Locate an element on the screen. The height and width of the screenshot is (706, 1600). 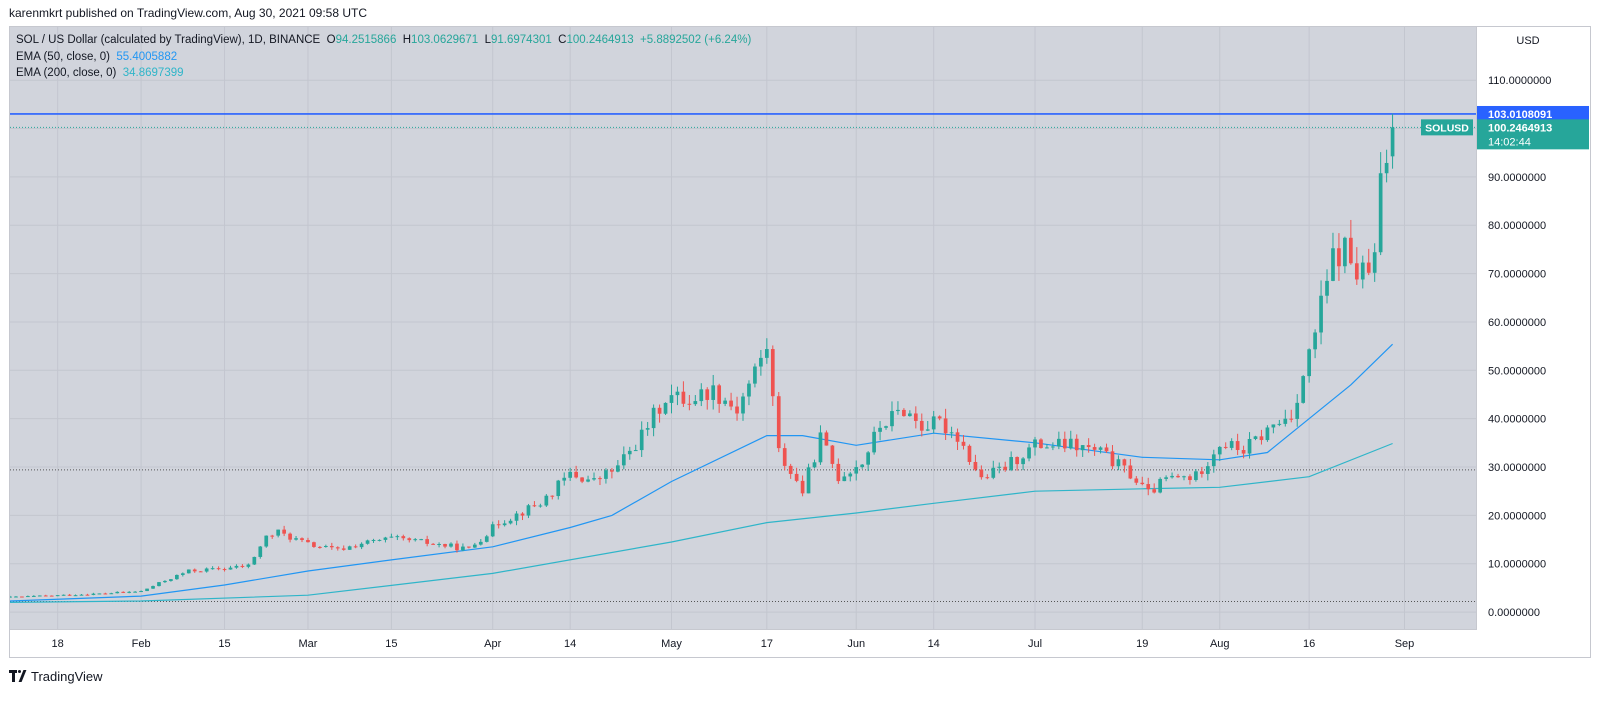
legend-high-label: H is located at coordinates (407, 40).